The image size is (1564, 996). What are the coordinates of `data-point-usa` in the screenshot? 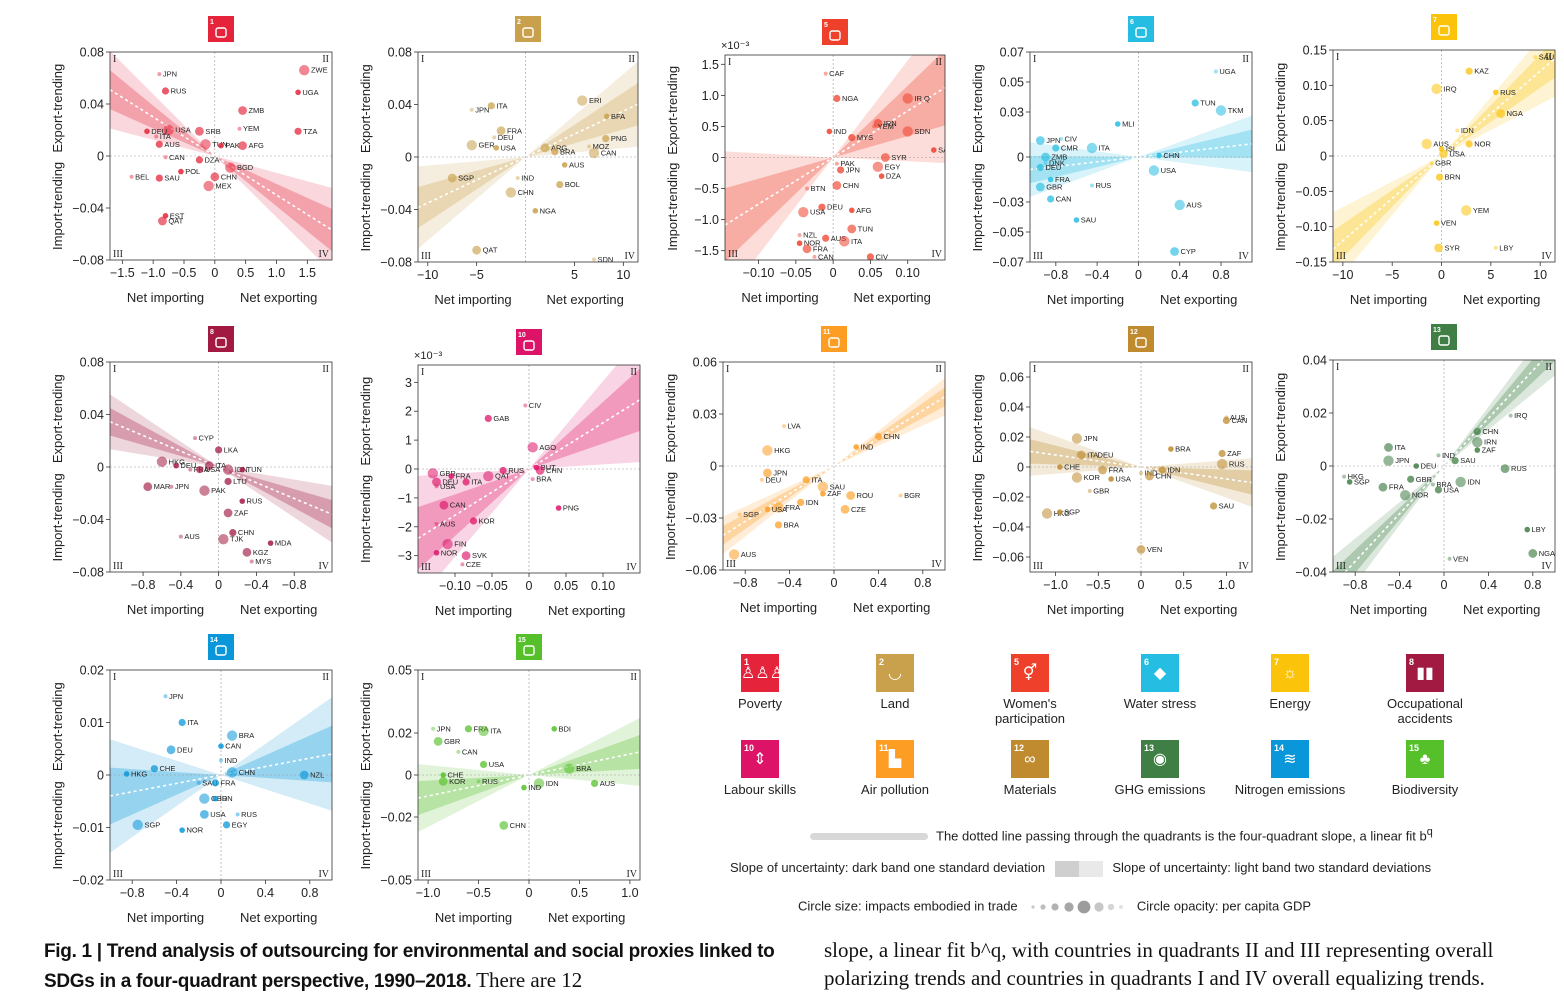 It's located at (436, 486).